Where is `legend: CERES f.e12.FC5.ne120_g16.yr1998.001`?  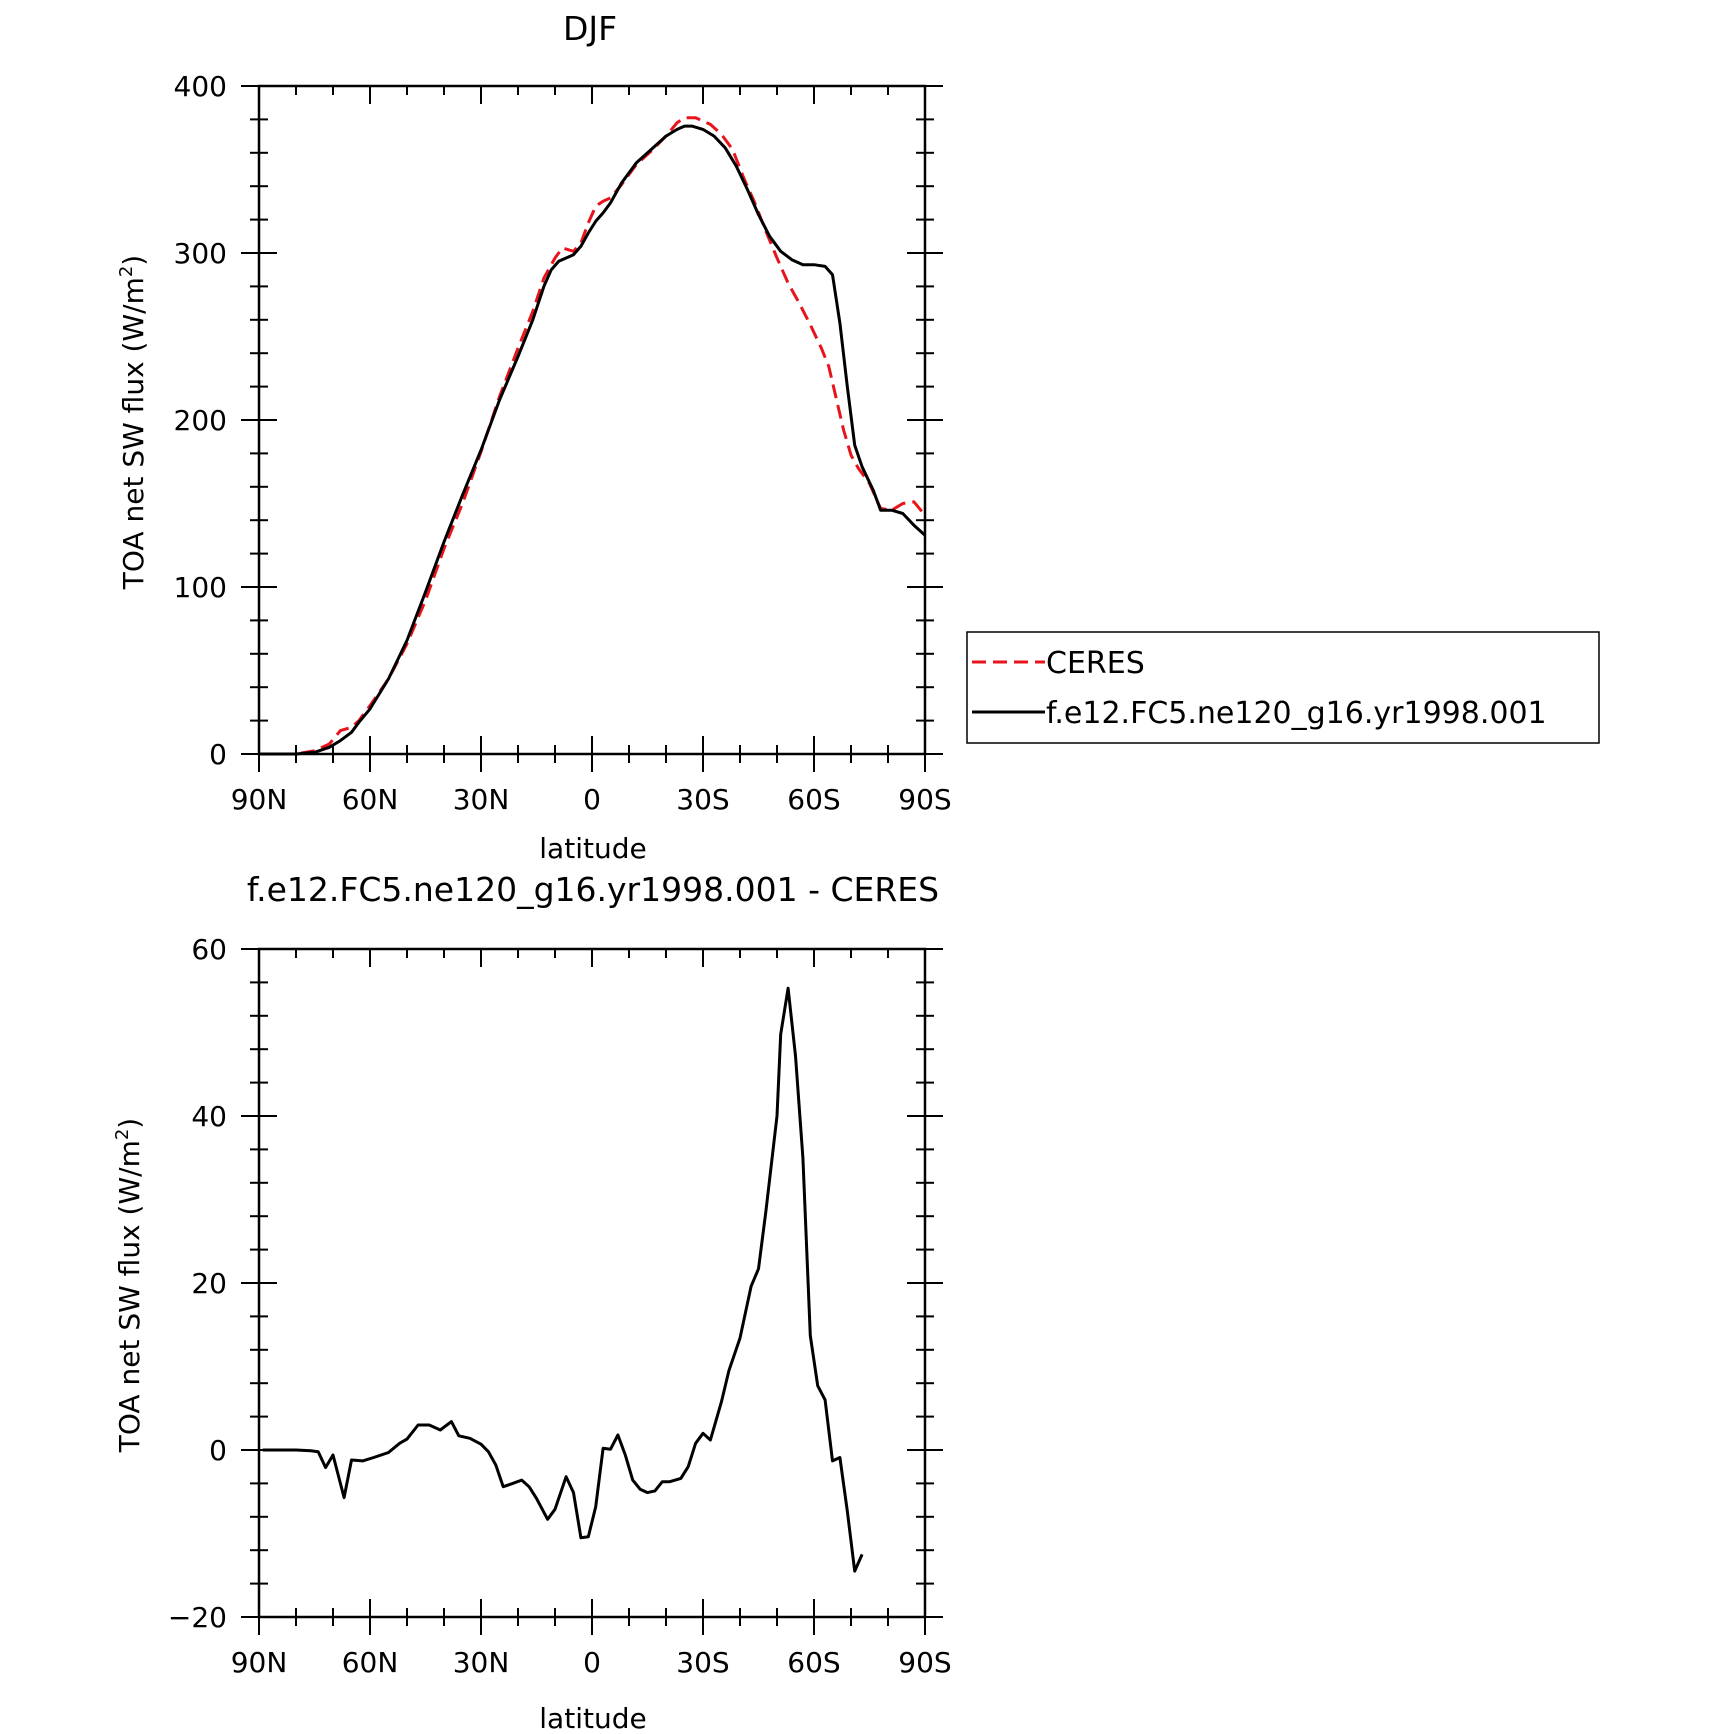 legend: CERES f.e12.FC5.ne120_g16.yr1998.001 is located at coordinates (1283, 687).